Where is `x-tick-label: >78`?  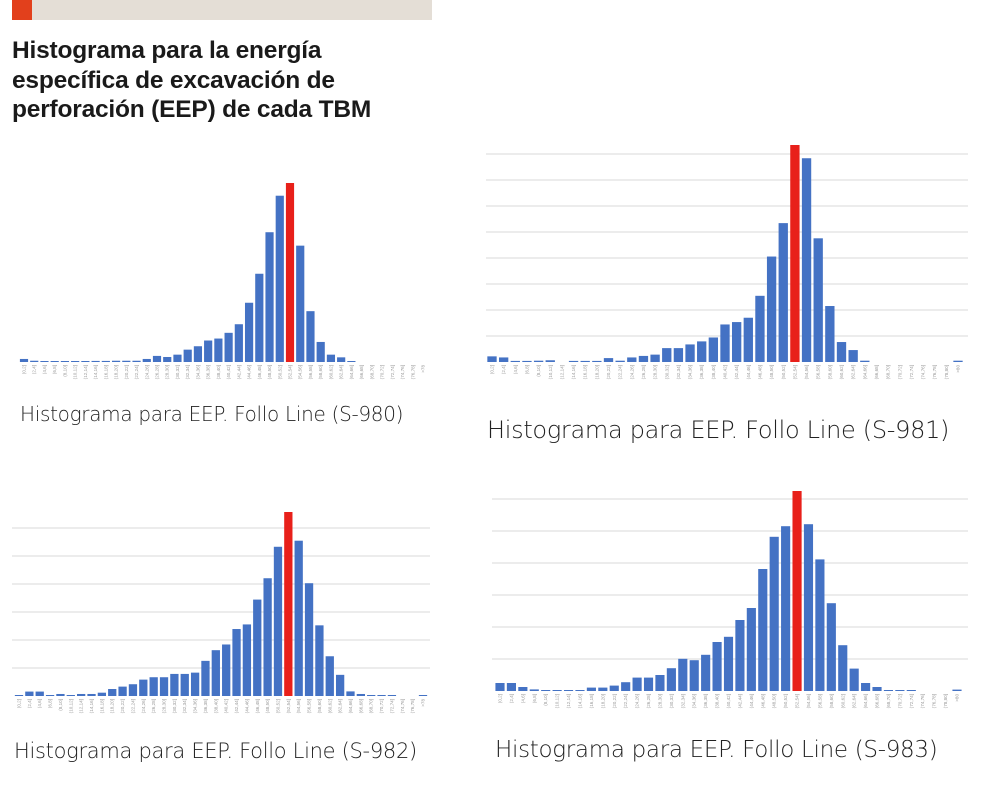
x-tick-label: >78 is located at coordinates (423, 703).